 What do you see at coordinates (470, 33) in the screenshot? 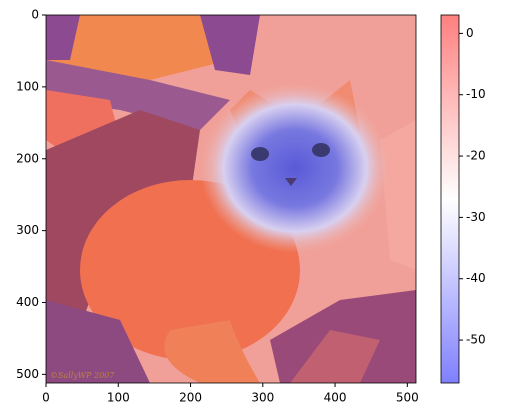
I see `colorbar-tick-label: 0` at bounding box center [470, 33].